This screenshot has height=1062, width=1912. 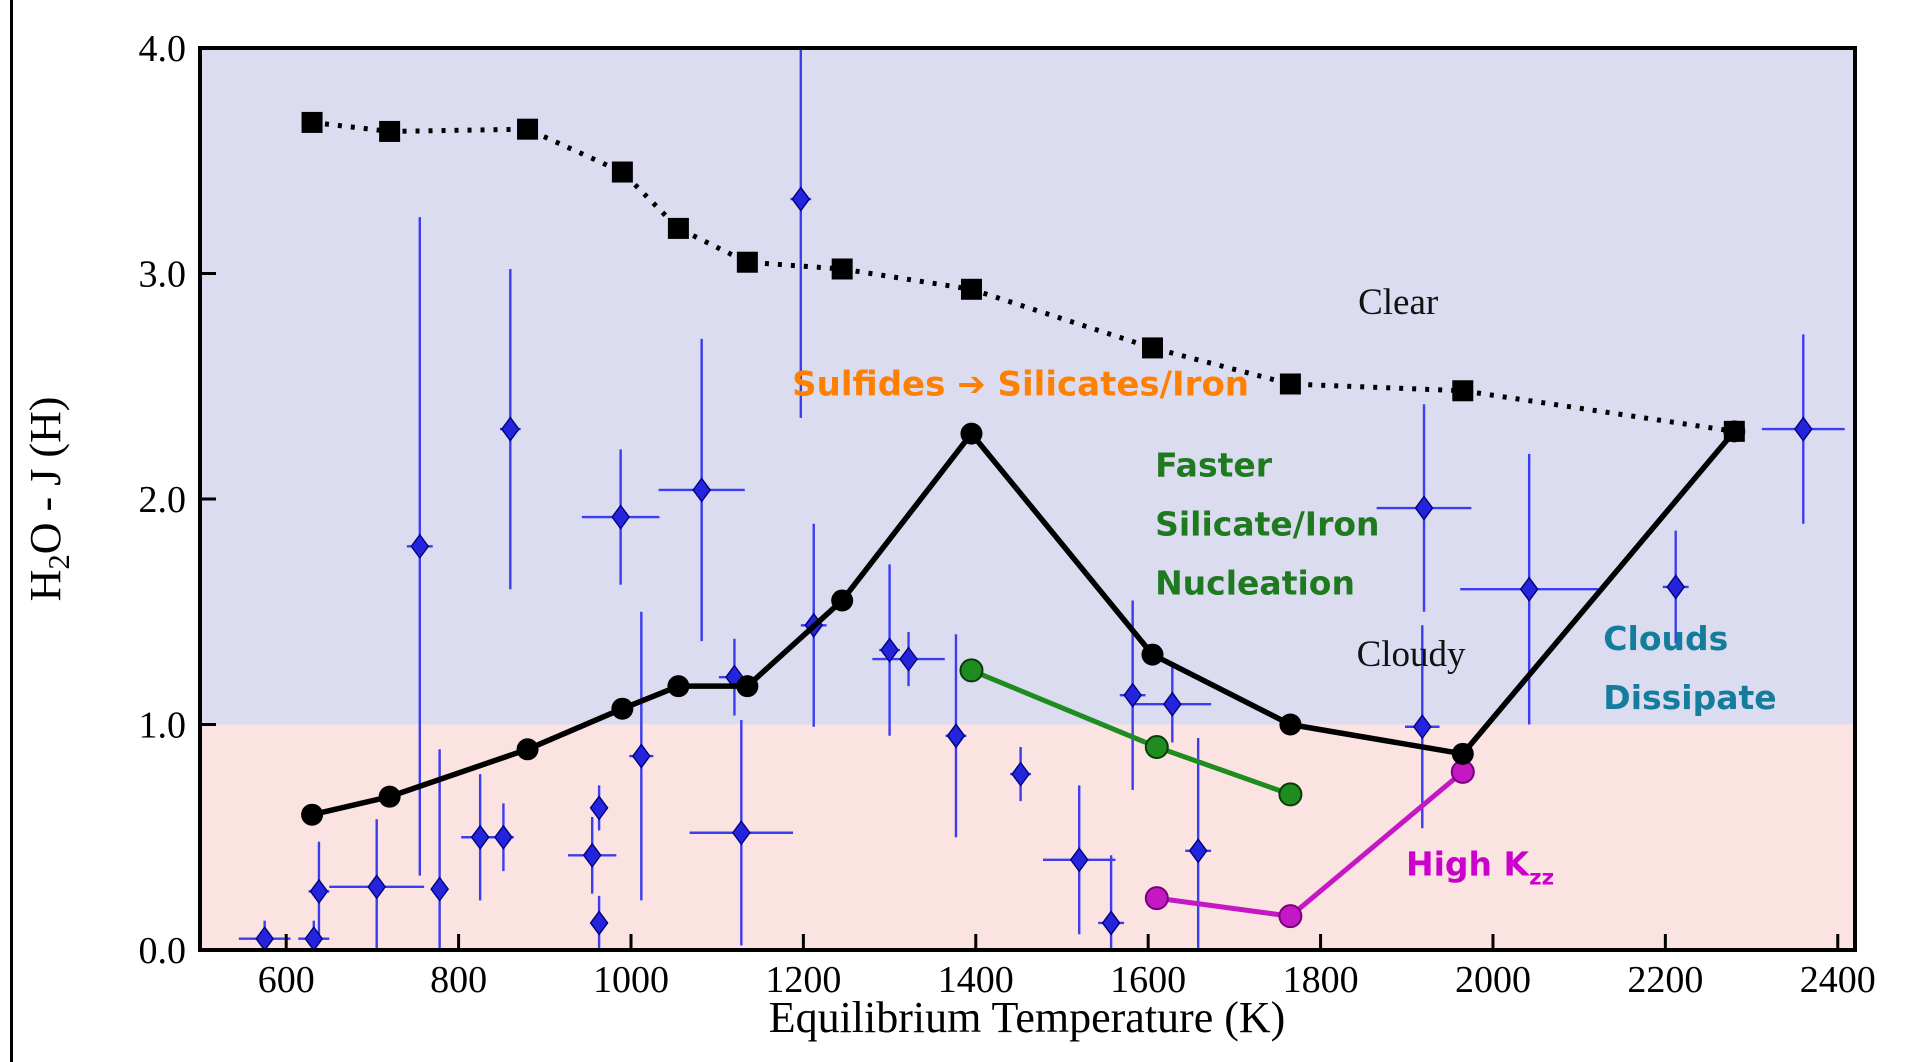 I want to click on nucleation-label-text: Faster, so click(x=1214, y=464).